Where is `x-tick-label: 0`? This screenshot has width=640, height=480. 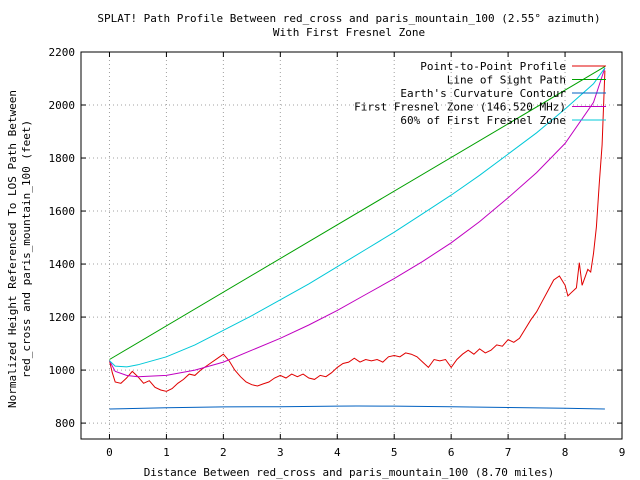 x-tick-label: 0 is located at coordinates (109, 452).